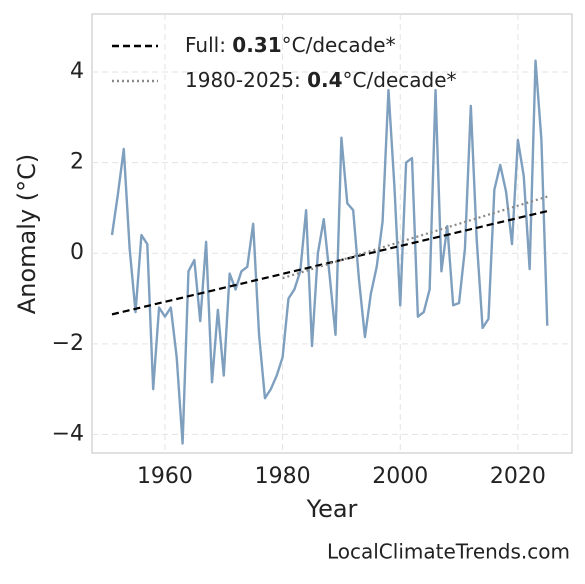 This screenshot has height=584, width=585. I want to click on x-tick-label: 1980, so click(283, 476).